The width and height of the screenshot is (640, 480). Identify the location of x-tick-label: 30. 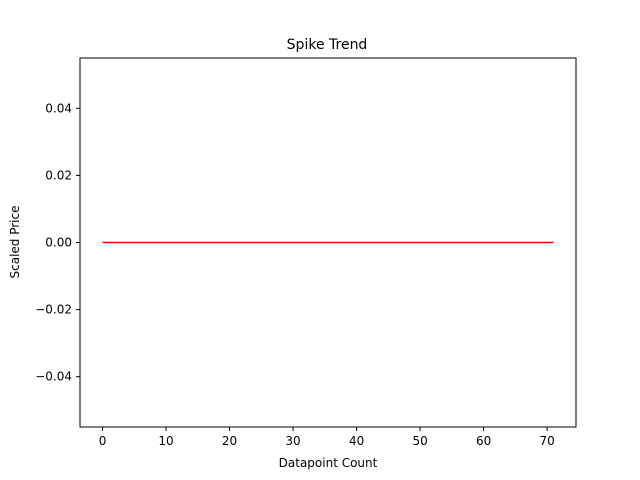
(292, 441).